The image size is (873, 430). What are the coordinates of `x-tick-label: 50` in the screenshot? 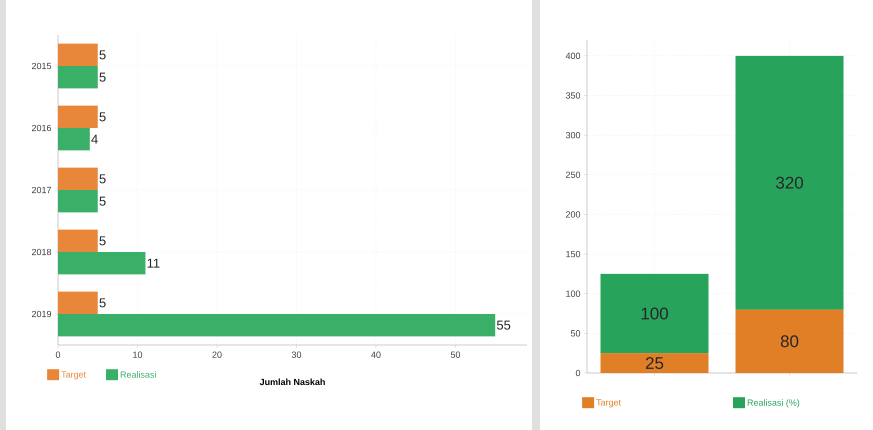 It's located at (455, 355).